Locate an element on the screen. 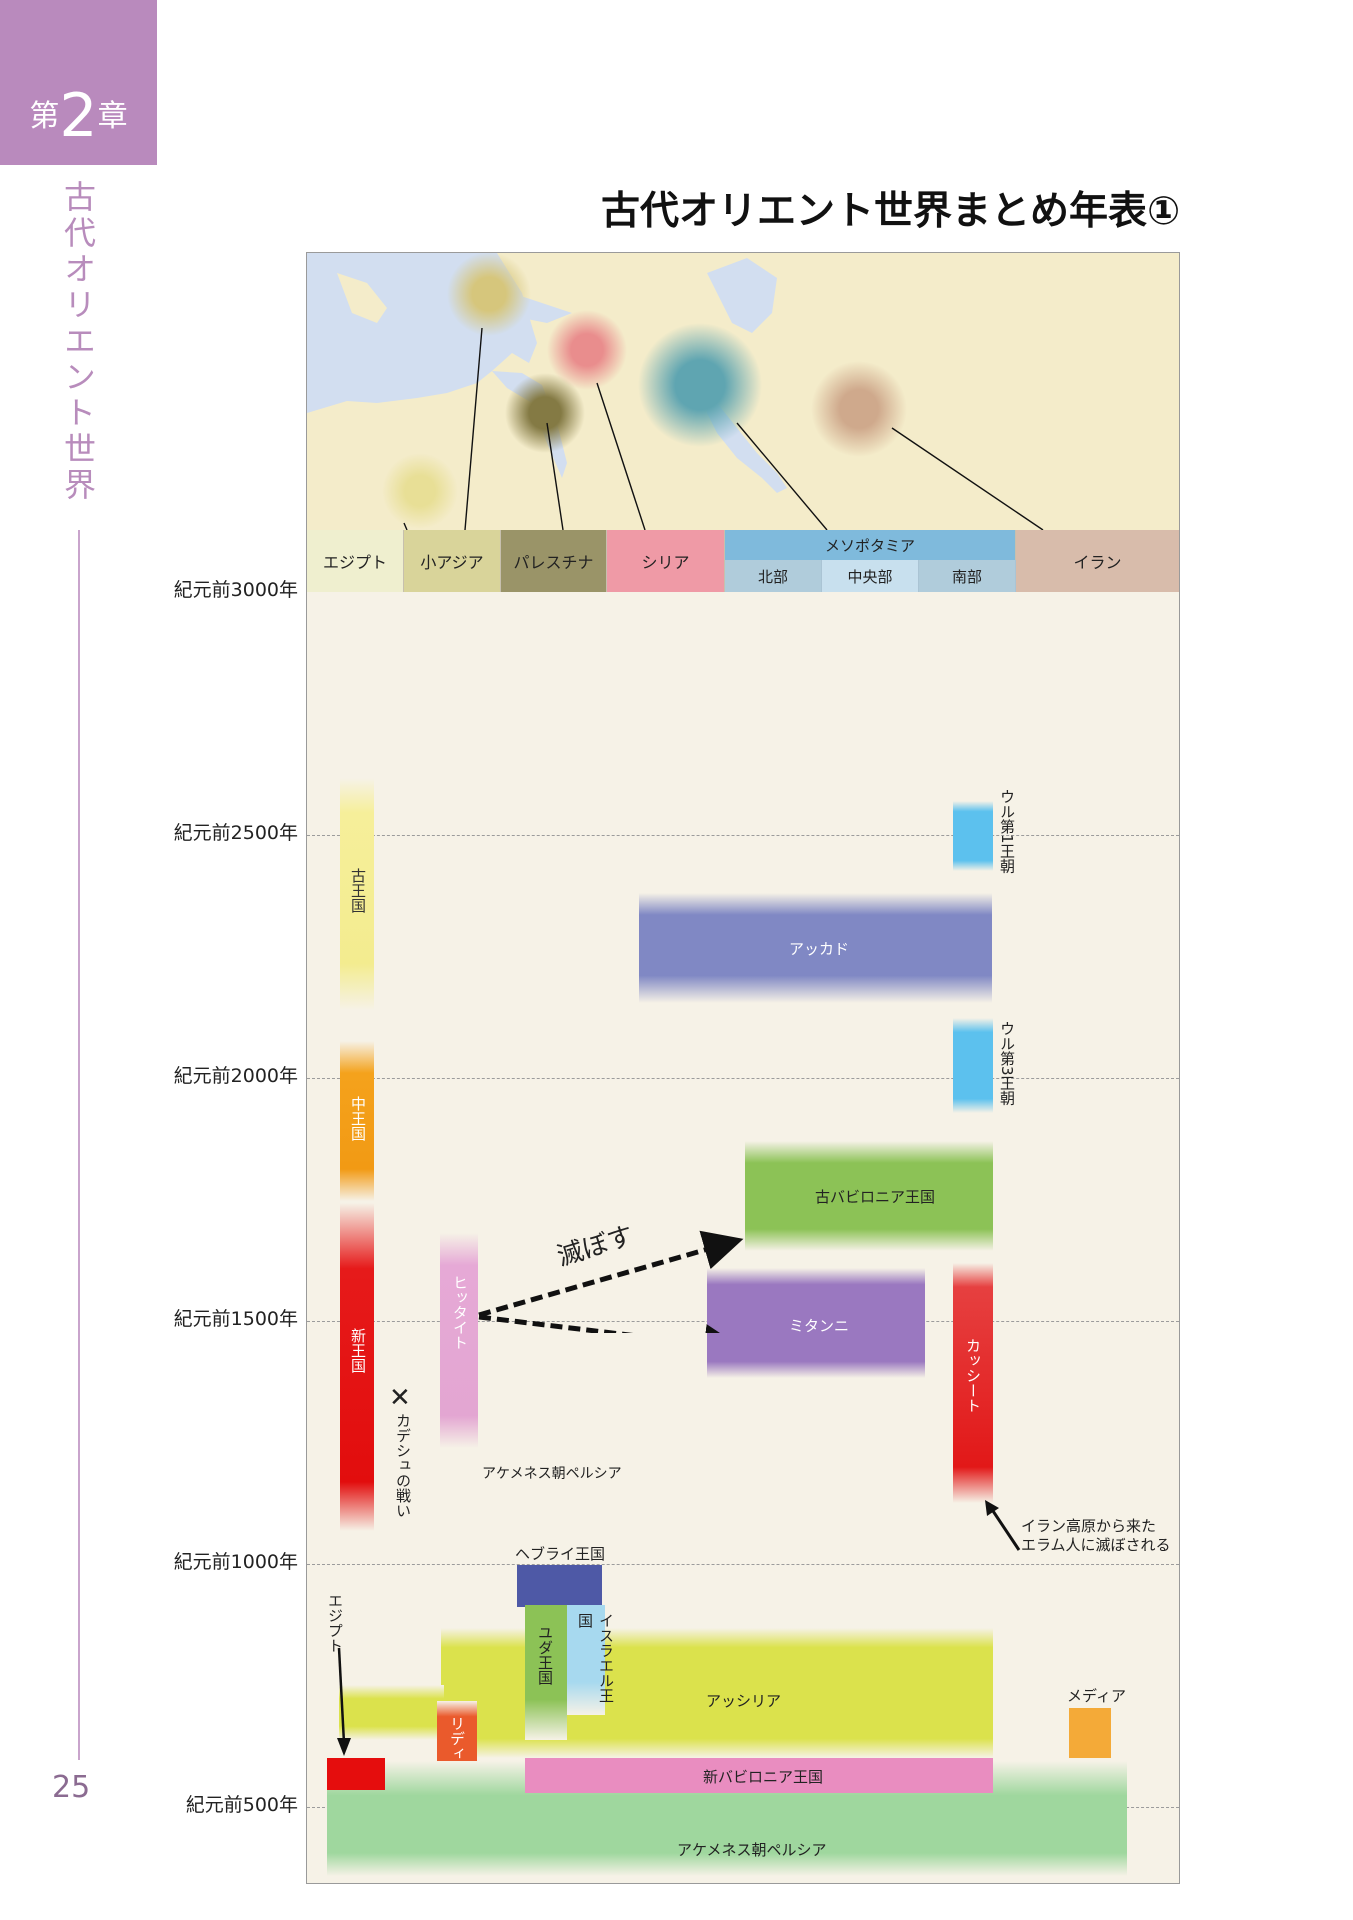 This screenshot has height=1920, width=1353. hebrew-label: ヘブライ王国 is located at coordinates (560, 1554).